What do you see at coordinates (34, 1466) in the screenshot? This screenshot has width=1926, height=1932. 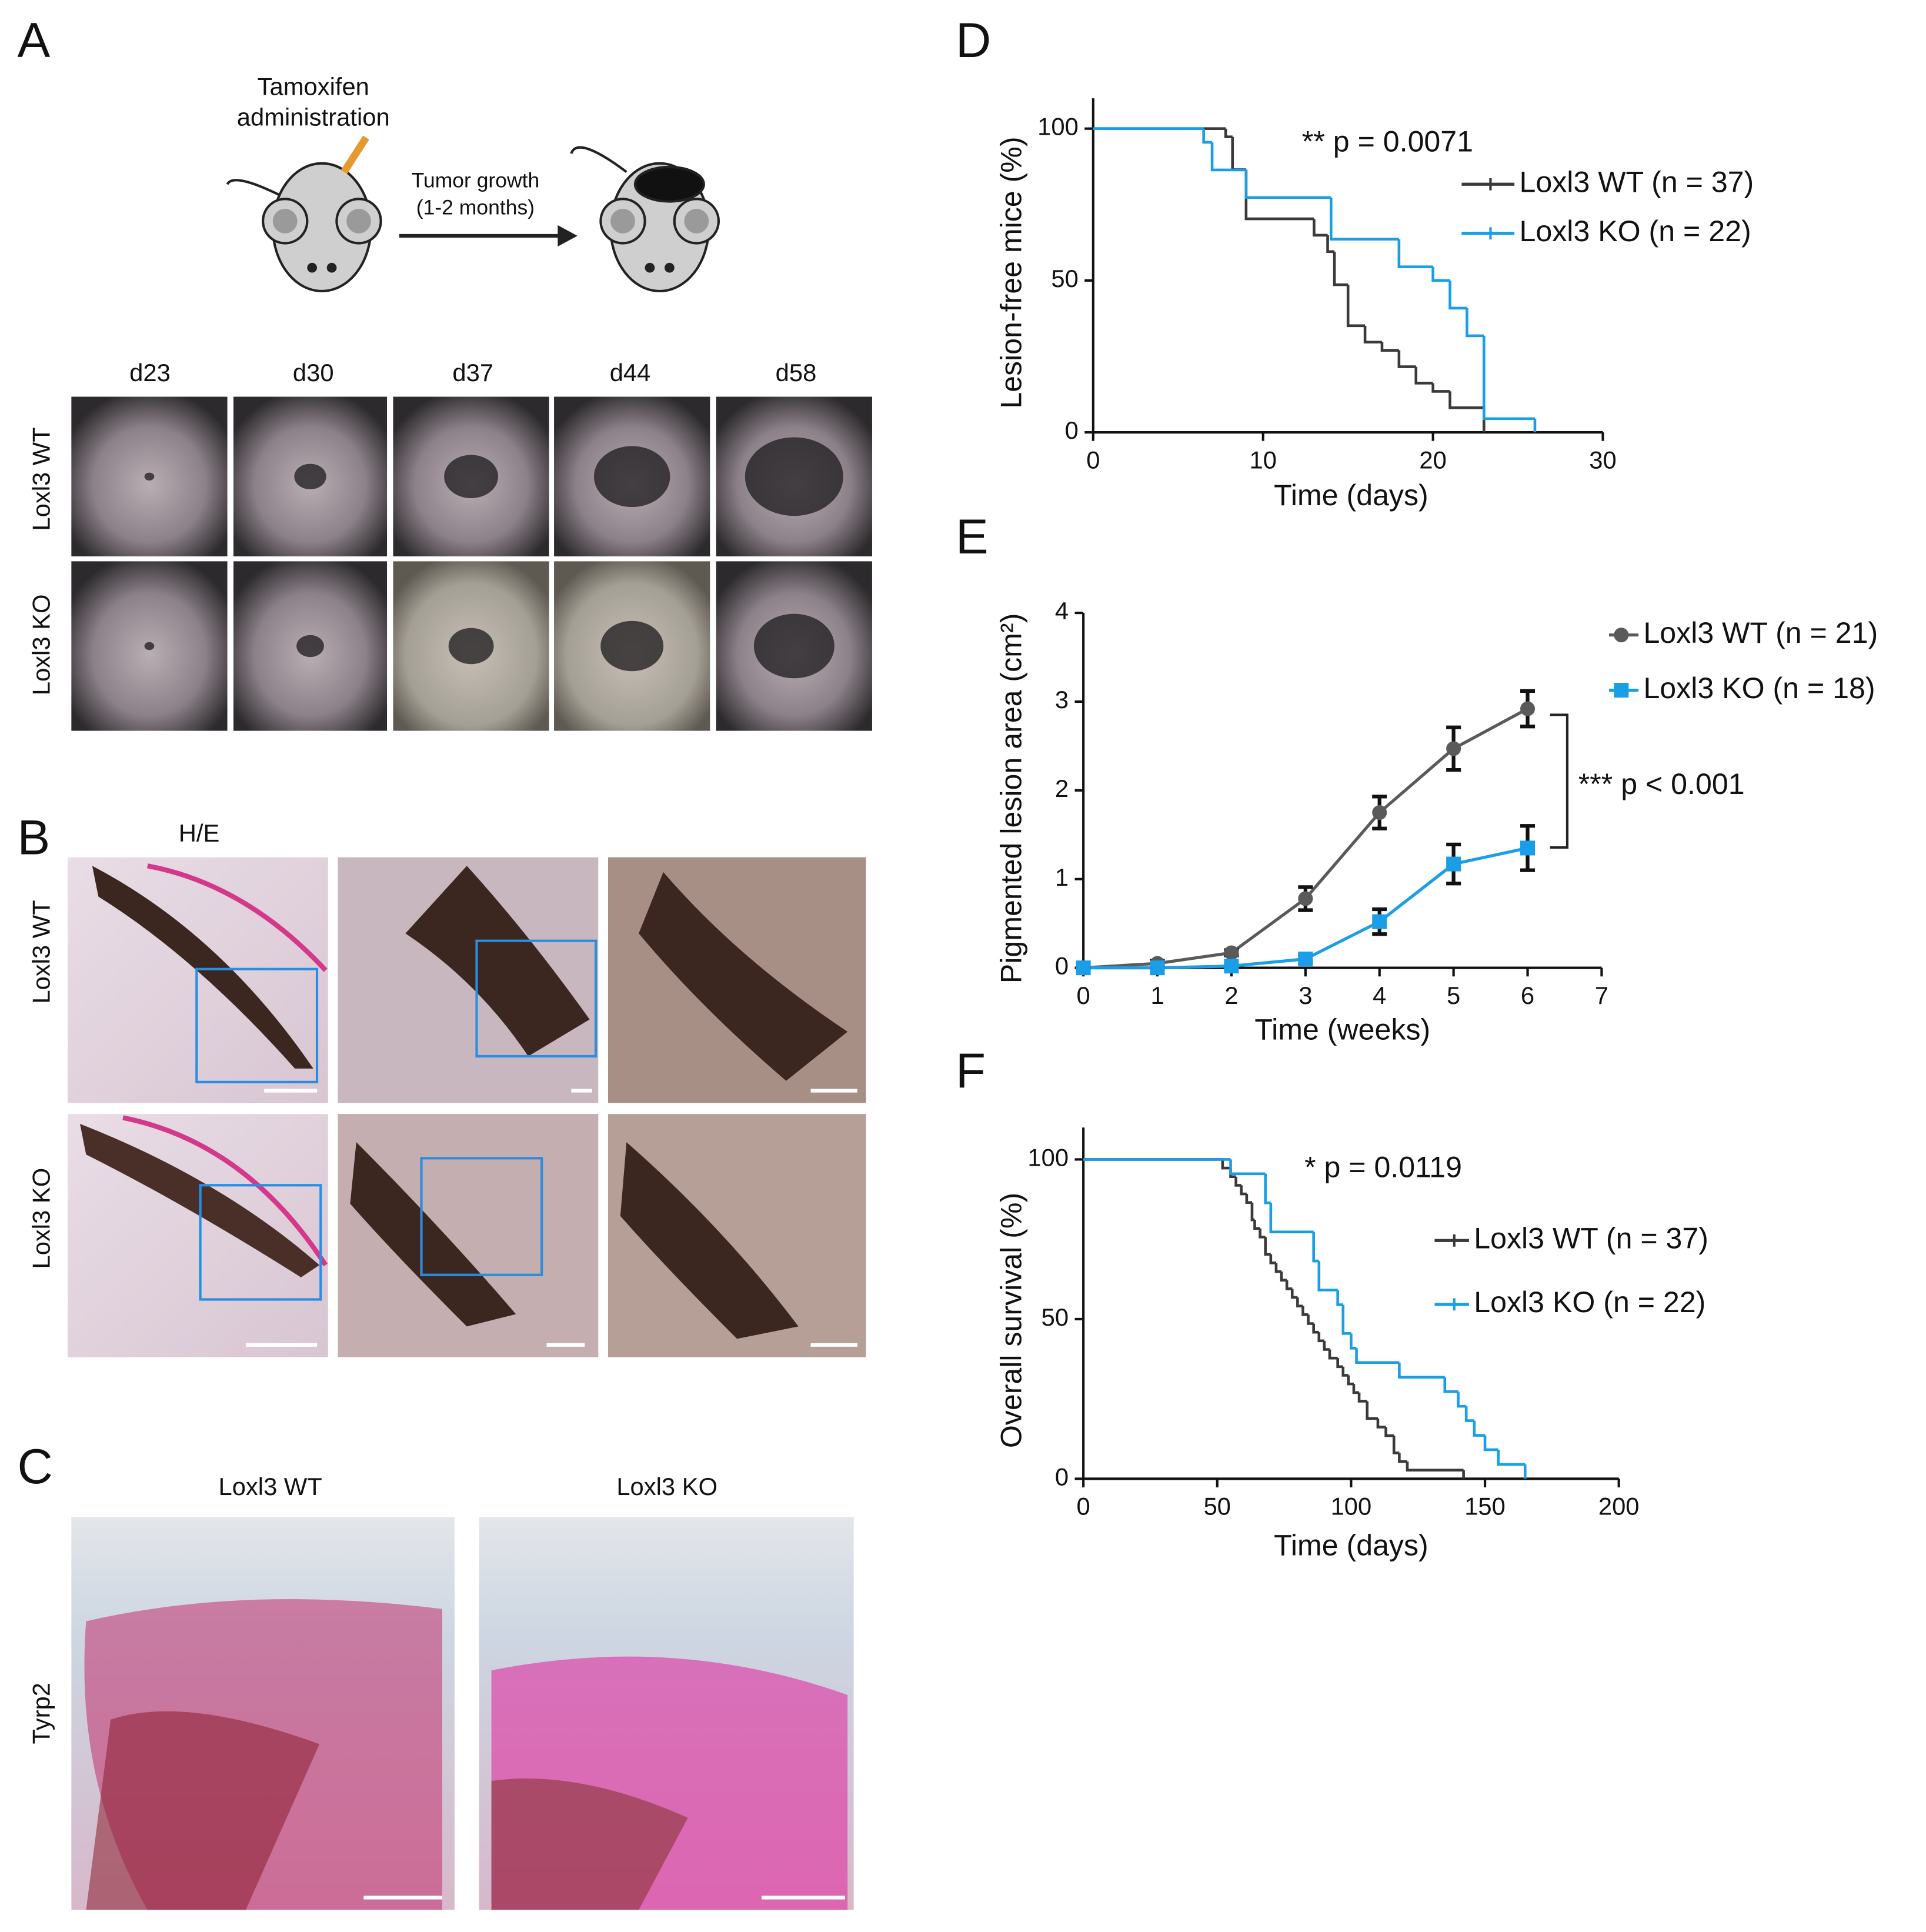 I see `panel-label: C` at bounding box center [34, 1466].